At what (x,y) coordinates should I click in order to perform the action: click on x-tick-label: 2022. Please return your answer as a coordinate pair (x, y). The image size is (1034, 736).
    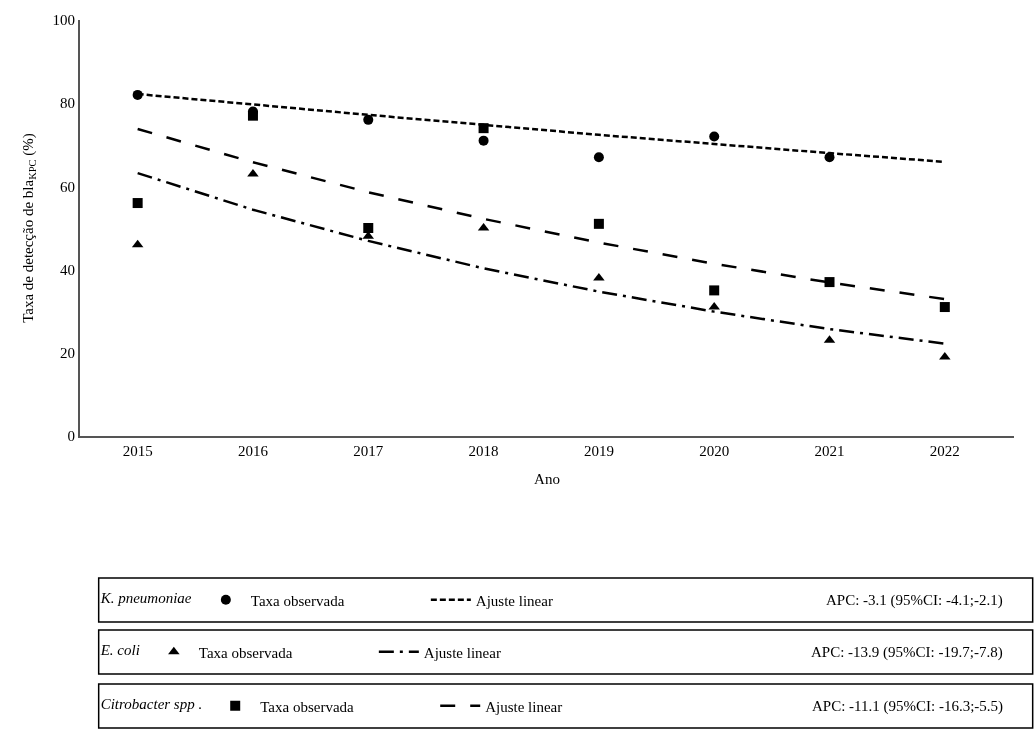
    Looking at the image, I should click on (944, 451).